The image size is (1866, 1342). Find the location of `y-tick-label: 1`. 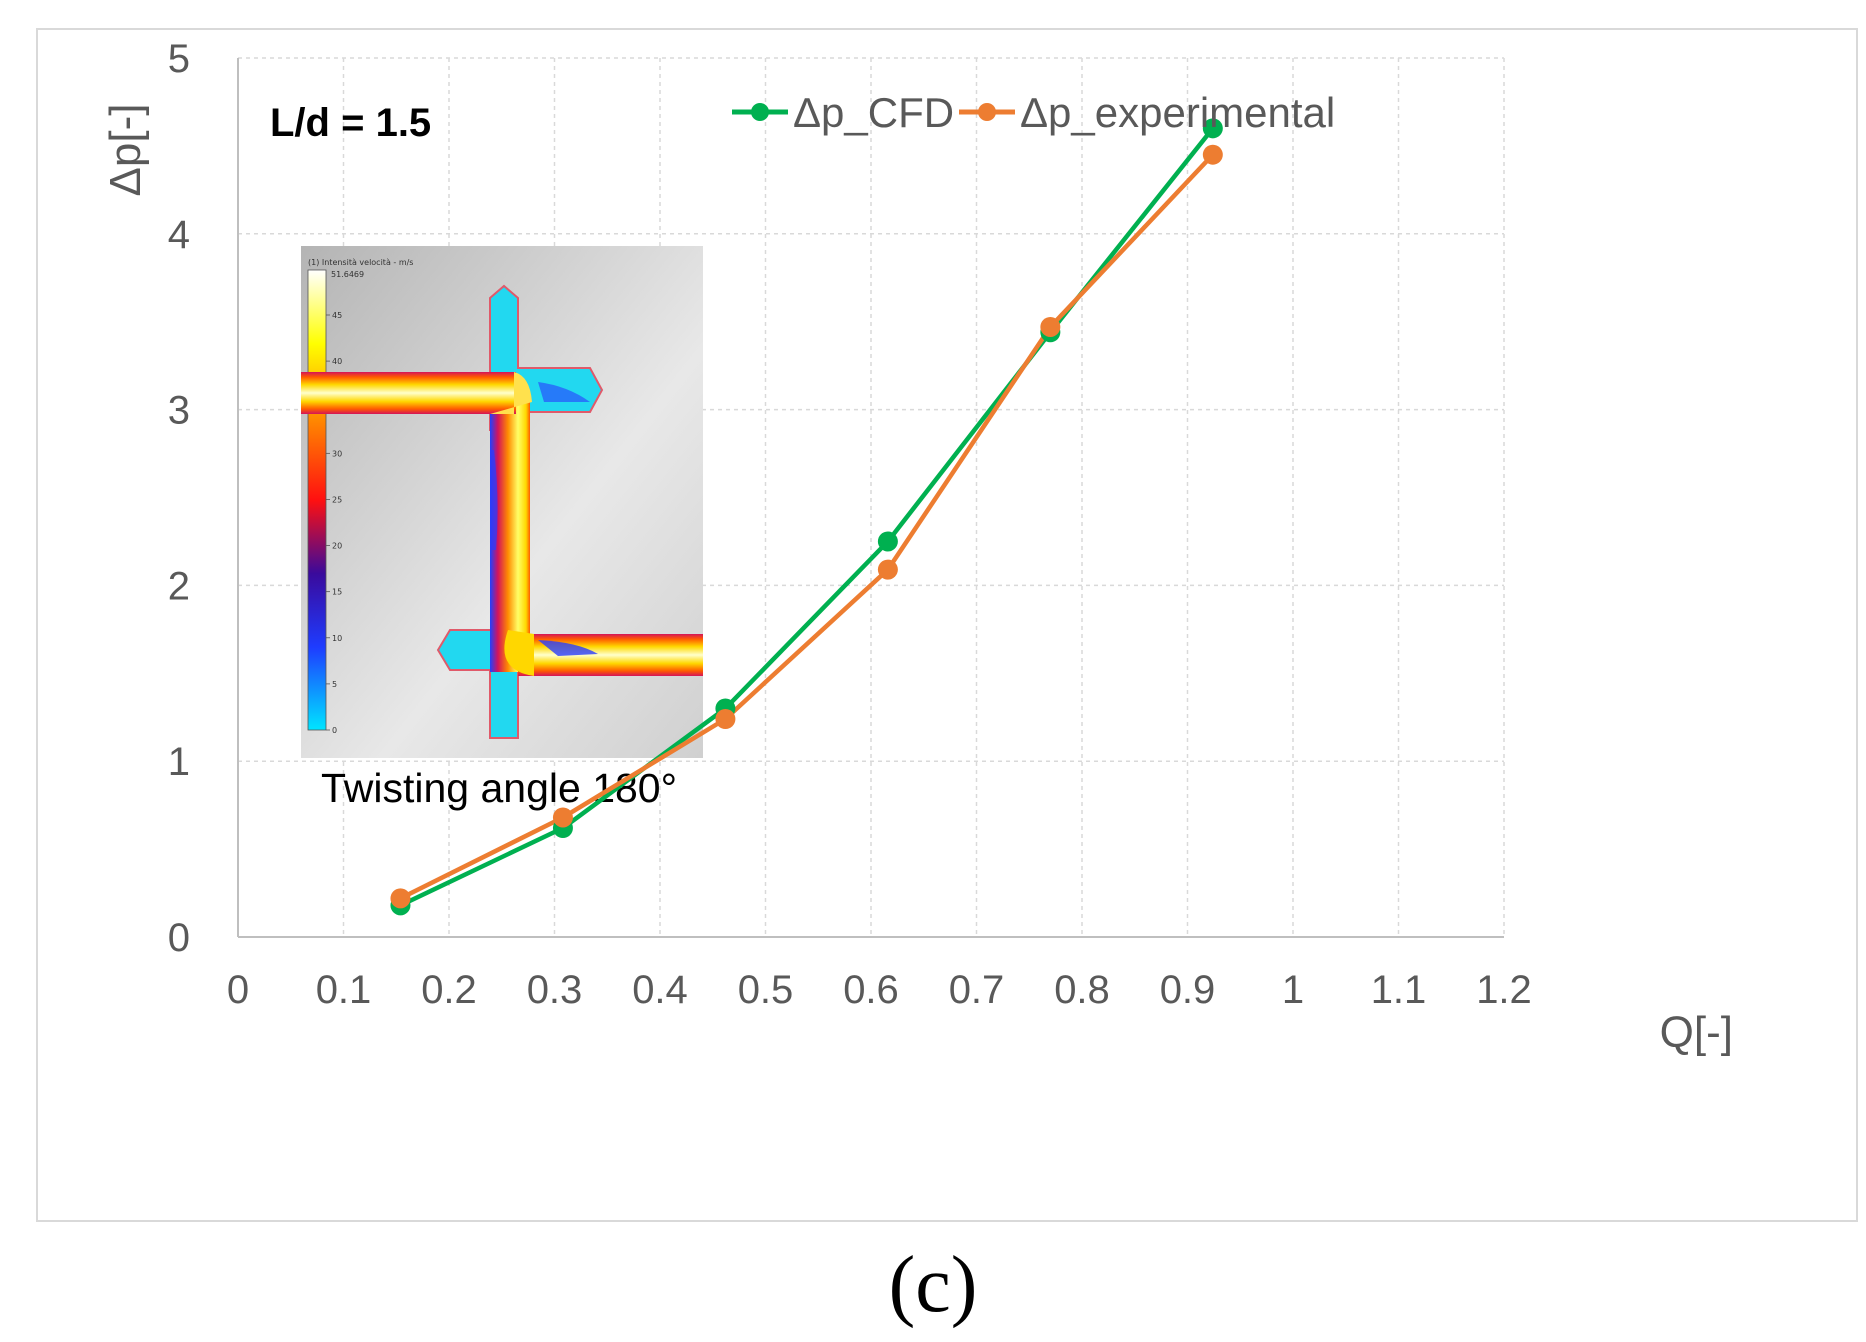

y-tick-label: 1 is located at coordinates (179, 762).